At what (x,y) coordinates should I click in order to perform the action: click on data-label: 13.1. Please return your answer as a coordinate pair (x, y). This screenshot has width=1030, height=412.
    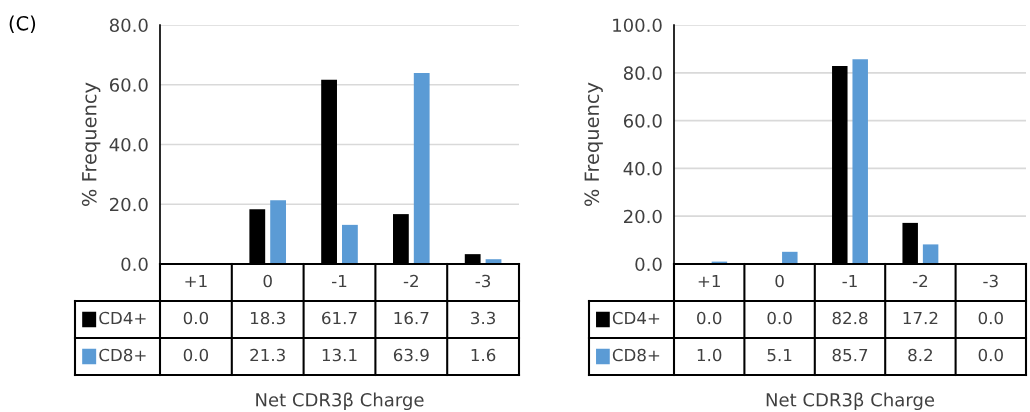
    Looking at the image, I should click on (339, 355).